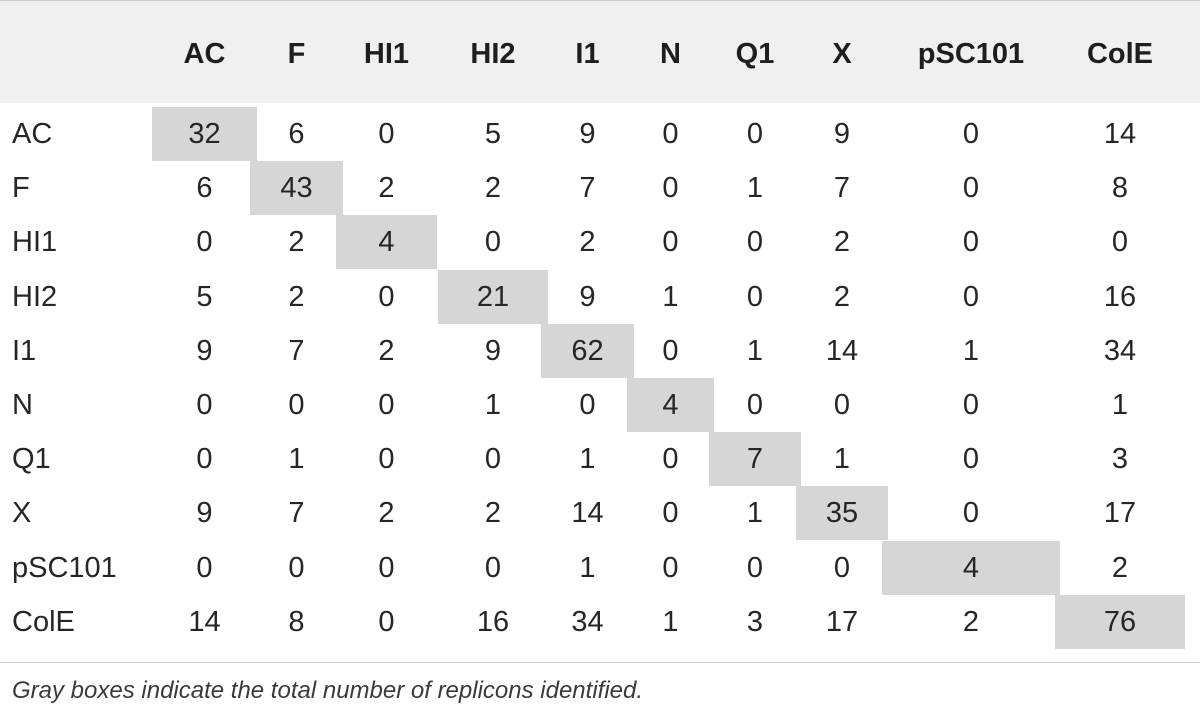  Describe the element at coordinates (600, 297) in the screenshot. I see `table-row: HI2 5 2 0 21 9 1 0 2 0 16` at that location.